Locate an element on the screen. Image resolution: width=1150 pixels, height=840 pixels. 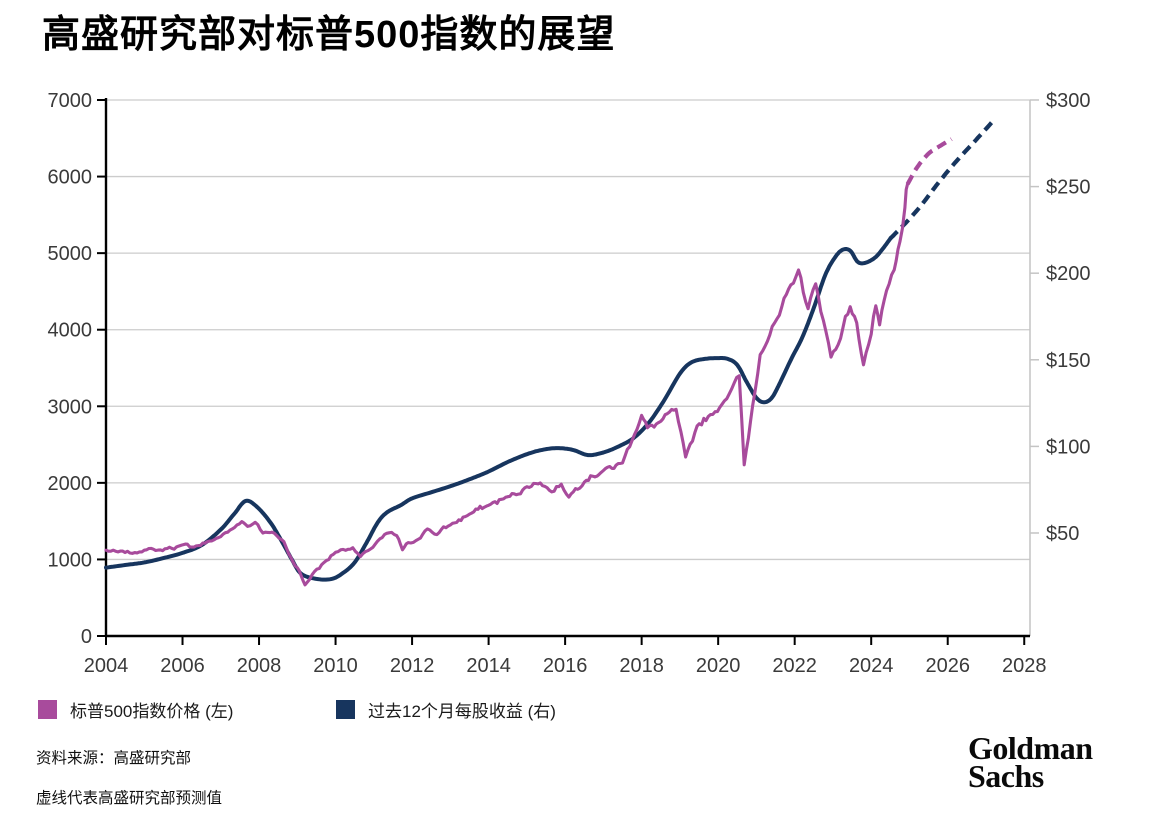
legend-item-price: 标普500指数价格 (左) is located at coordinates (136, 709).